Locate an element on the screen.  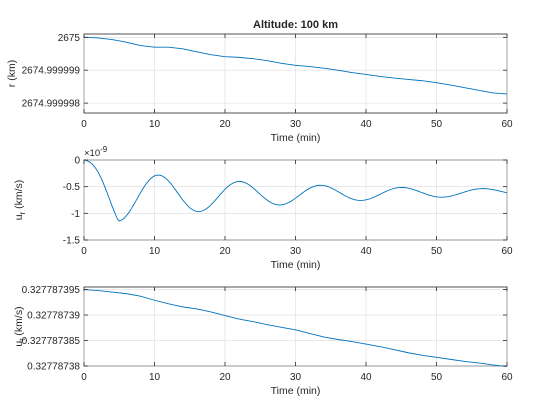
chart-title: Altitude: 100 km is located at coordinates (295, 25).